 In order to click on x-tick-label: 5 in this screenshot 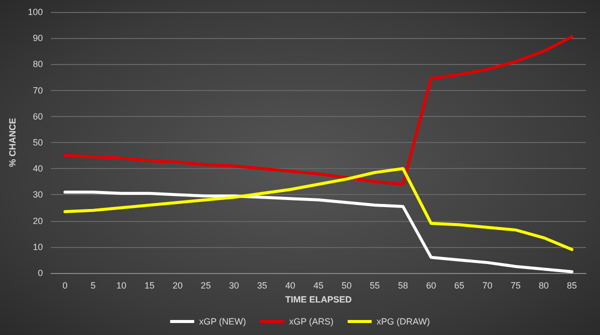, I will do `click(93, 285)`.